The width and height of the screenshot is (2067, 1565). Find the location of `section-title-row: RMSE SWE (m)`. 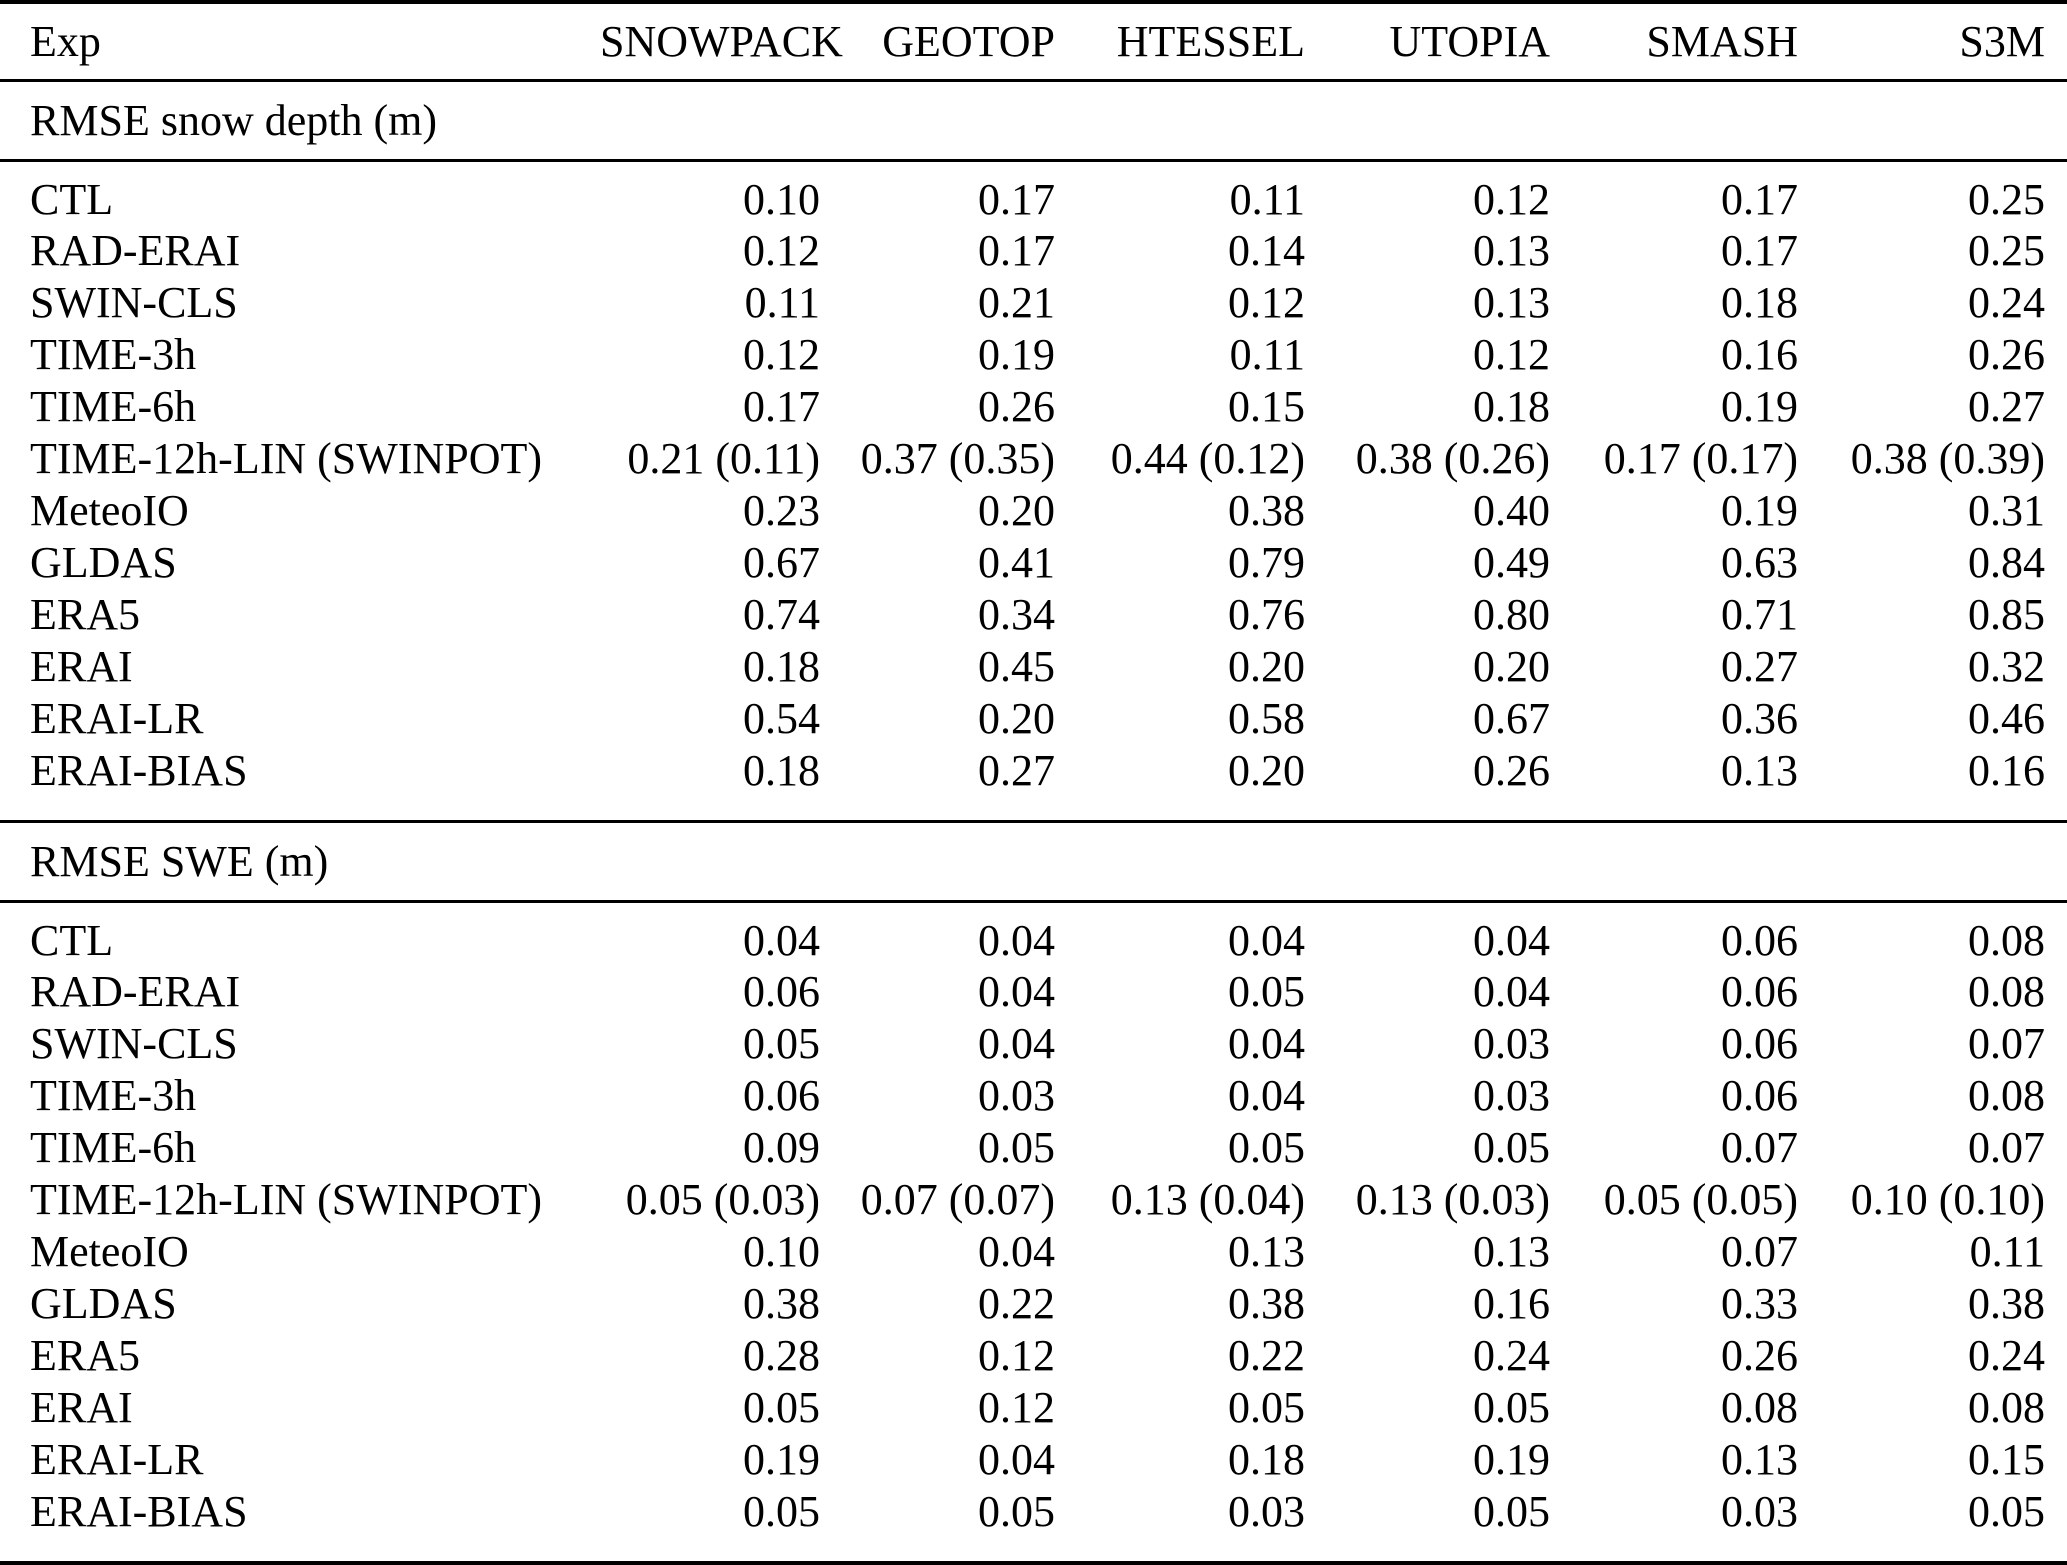

section-title-row: RMSE SWE (m) is located at coordinates (1033, 861).